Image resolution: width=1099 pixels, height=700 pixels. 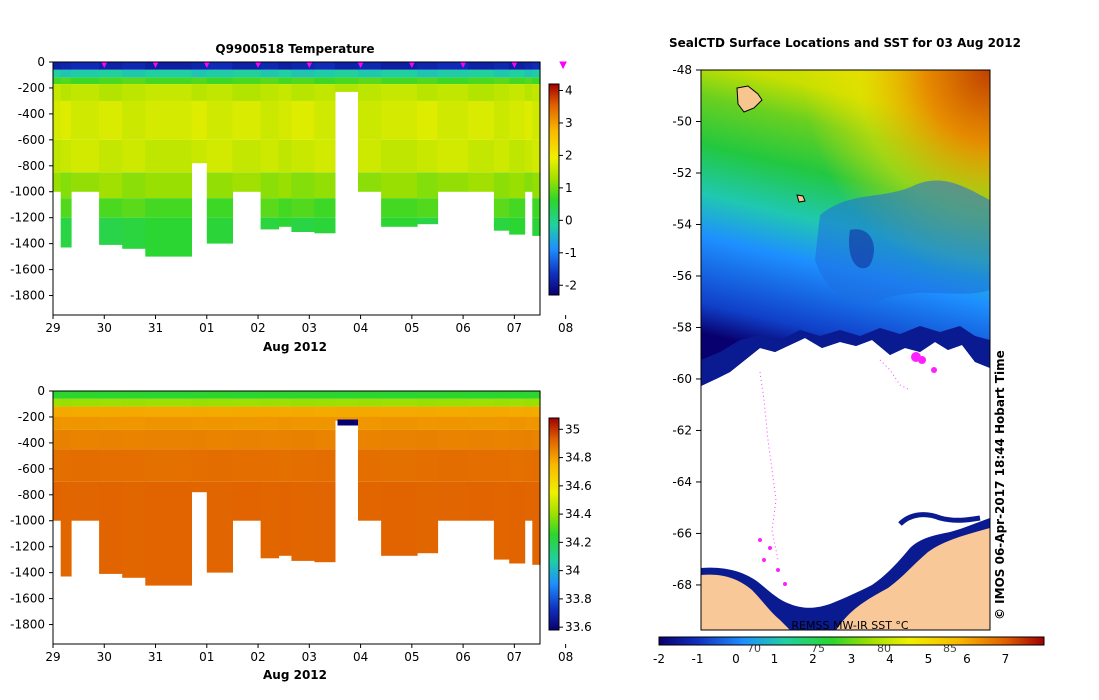 I want to click on colorbar-tick-label: 2, so click(x=569, y=155).